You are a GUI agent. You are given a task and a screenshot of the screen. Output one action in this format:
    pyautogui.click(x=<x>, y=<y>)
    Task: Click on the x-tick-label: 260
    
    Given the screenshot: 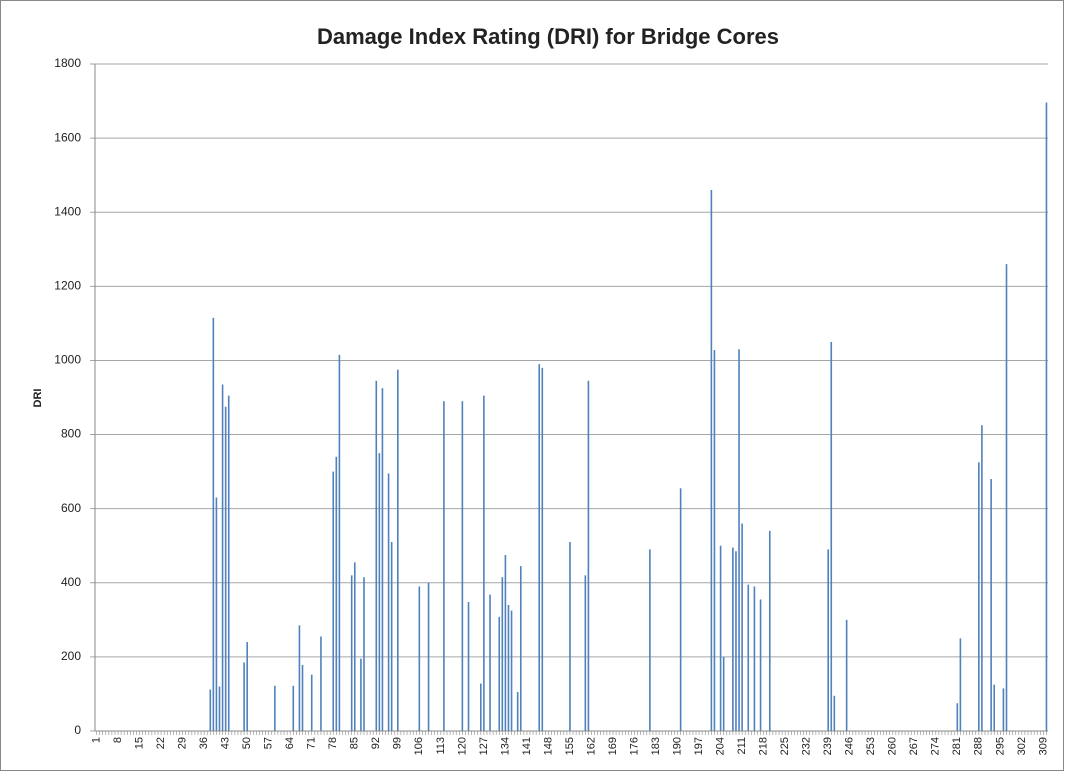 What is the action you would take?
    pyautogui.click(x=893, y=746)
    